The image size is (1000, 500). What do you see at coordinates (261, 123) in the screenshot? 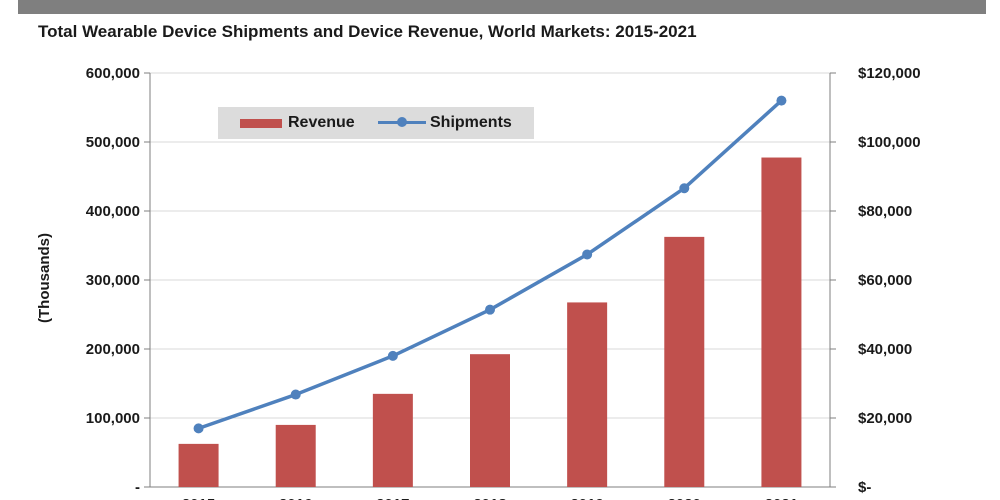
I see `legend-revenue-swatch` at bounding box center [261, 123].